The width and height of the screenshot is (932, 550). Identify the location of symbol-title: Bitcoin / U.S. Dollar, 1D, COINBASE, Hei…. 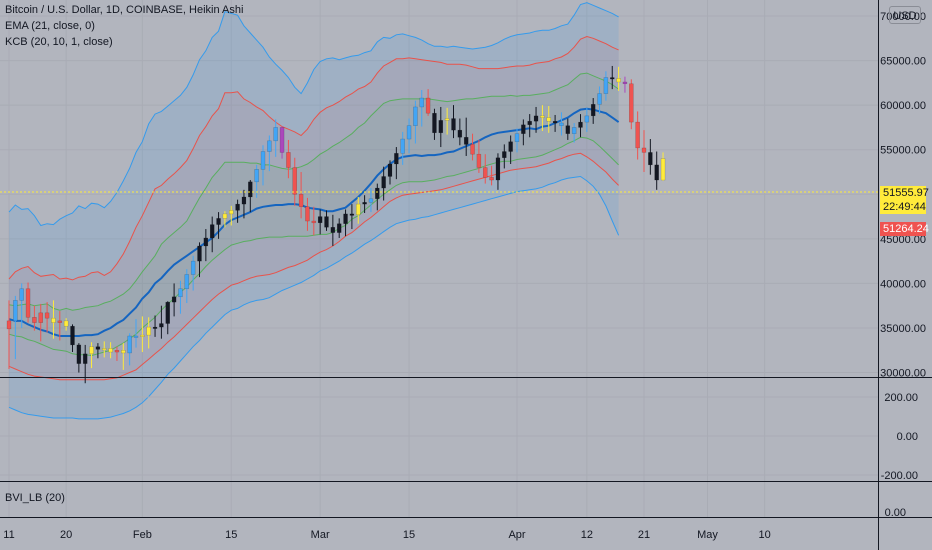
(124, 10).